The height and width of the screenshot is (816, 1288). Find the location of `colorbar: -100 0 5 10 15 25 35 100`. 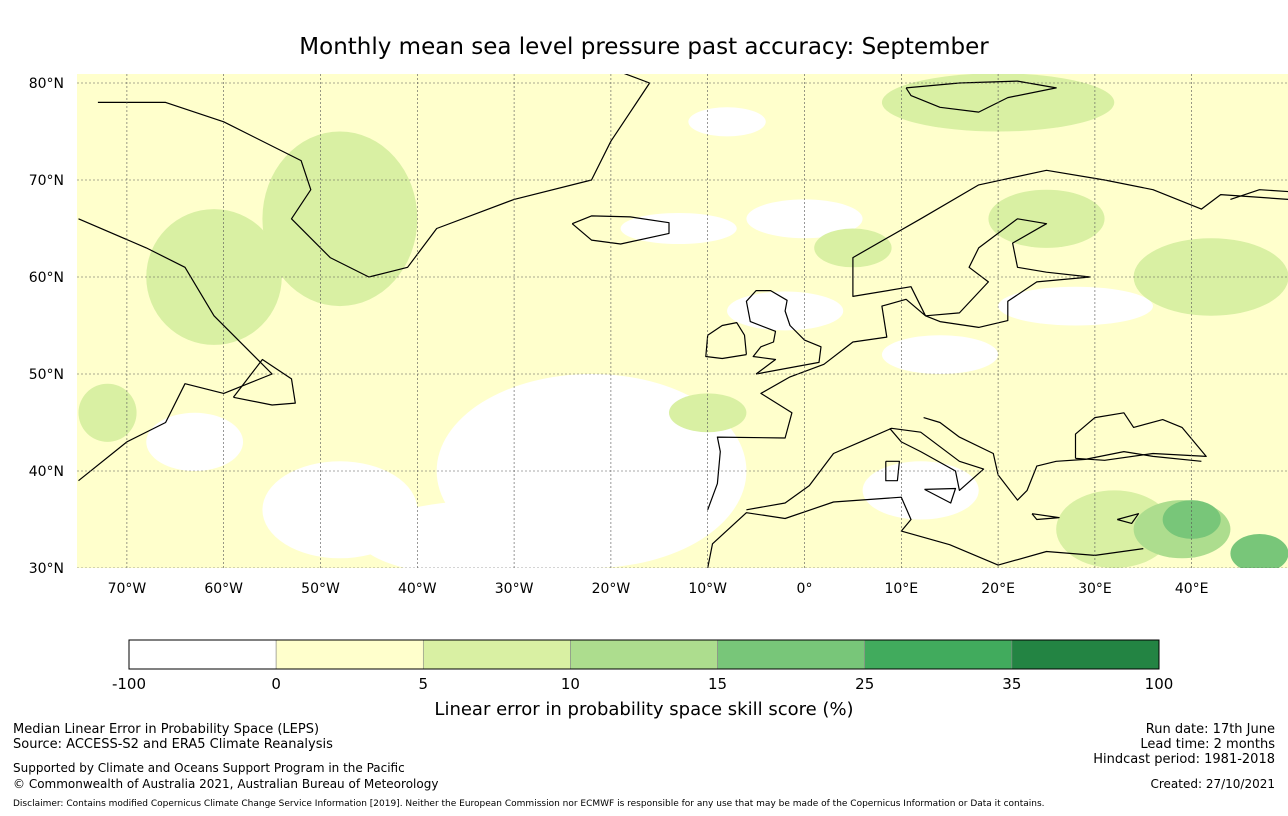

colorbar: -100 0 5 10 15 25 35 100 is located at coordinates (643, 666).